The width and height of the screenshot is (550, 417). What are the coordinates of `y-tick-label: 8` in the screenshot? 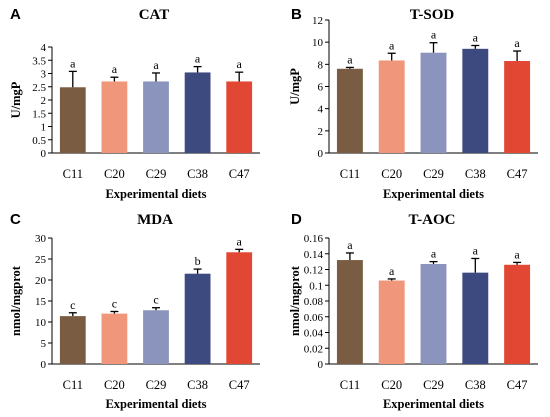 It's located at (321, 65).